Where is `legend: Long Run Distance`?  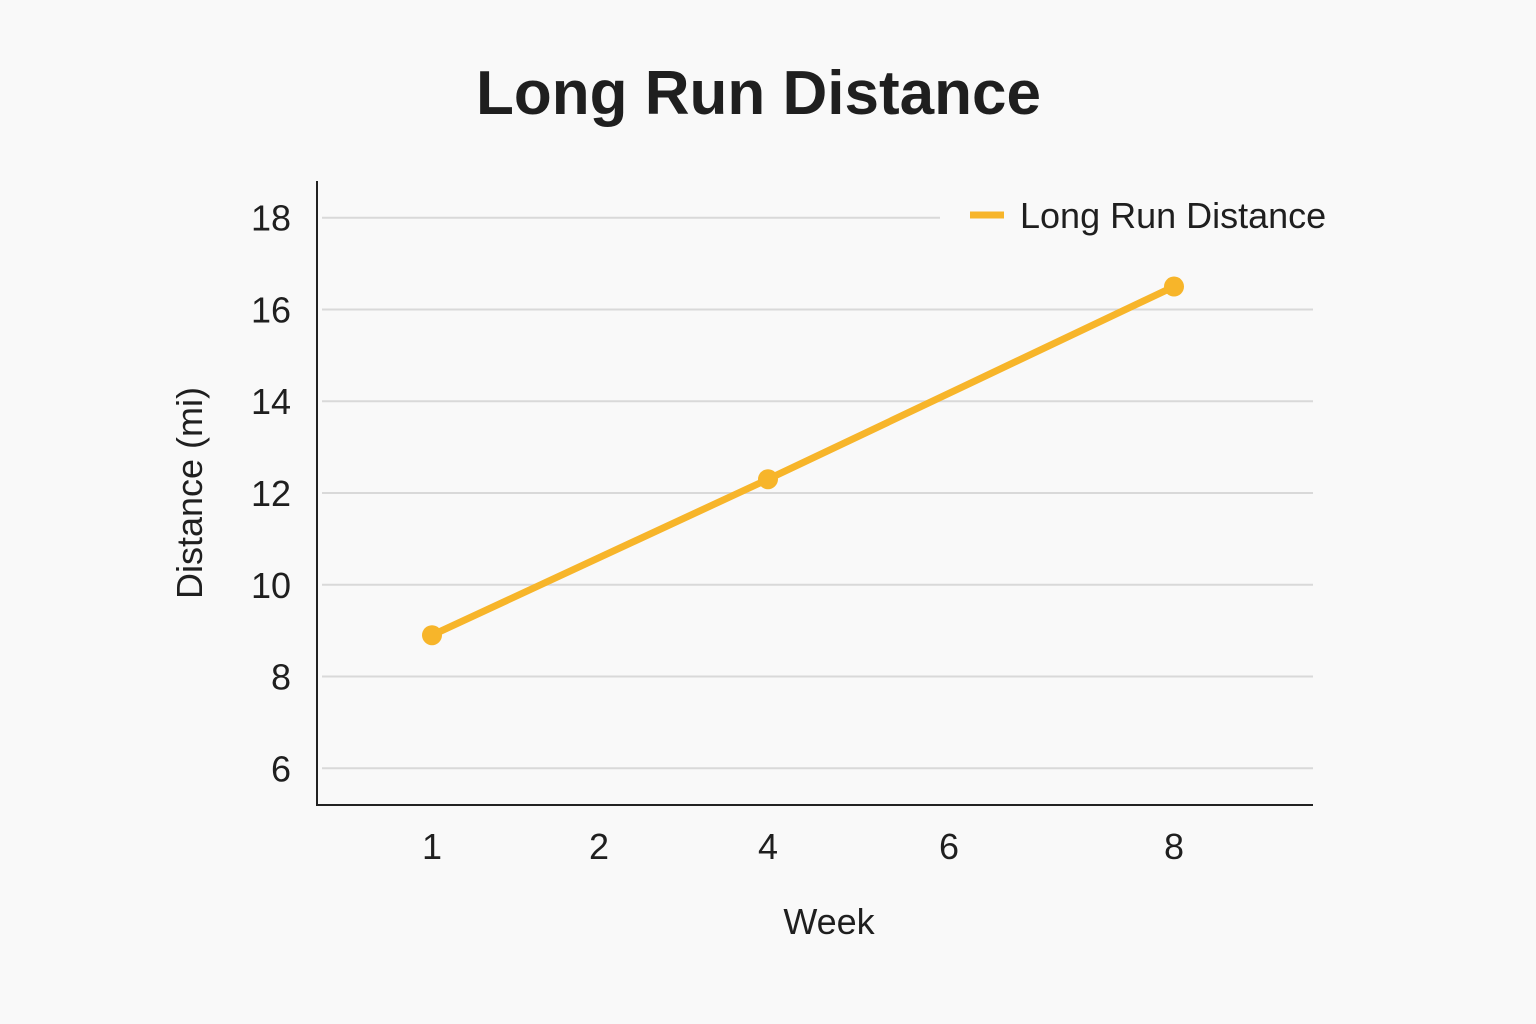 legend: Long Run Distance is located at coordinates (1150, 216).